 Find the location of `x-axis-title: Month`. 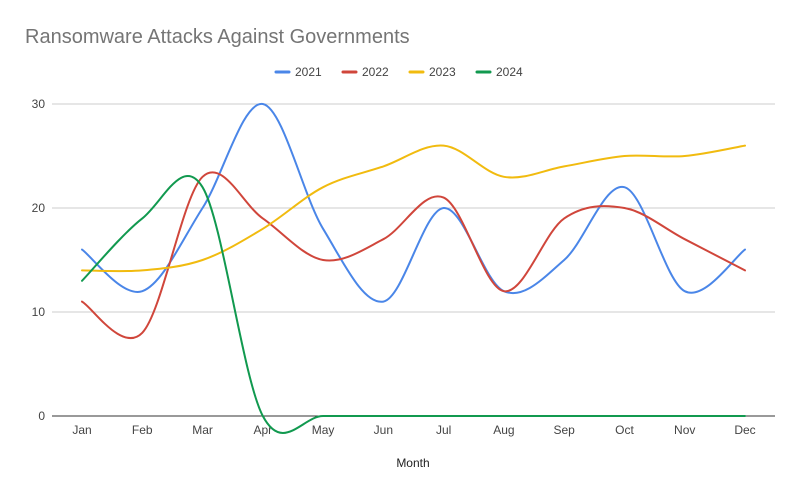

x-axis-title: Month is located at coordinates (412, 463).